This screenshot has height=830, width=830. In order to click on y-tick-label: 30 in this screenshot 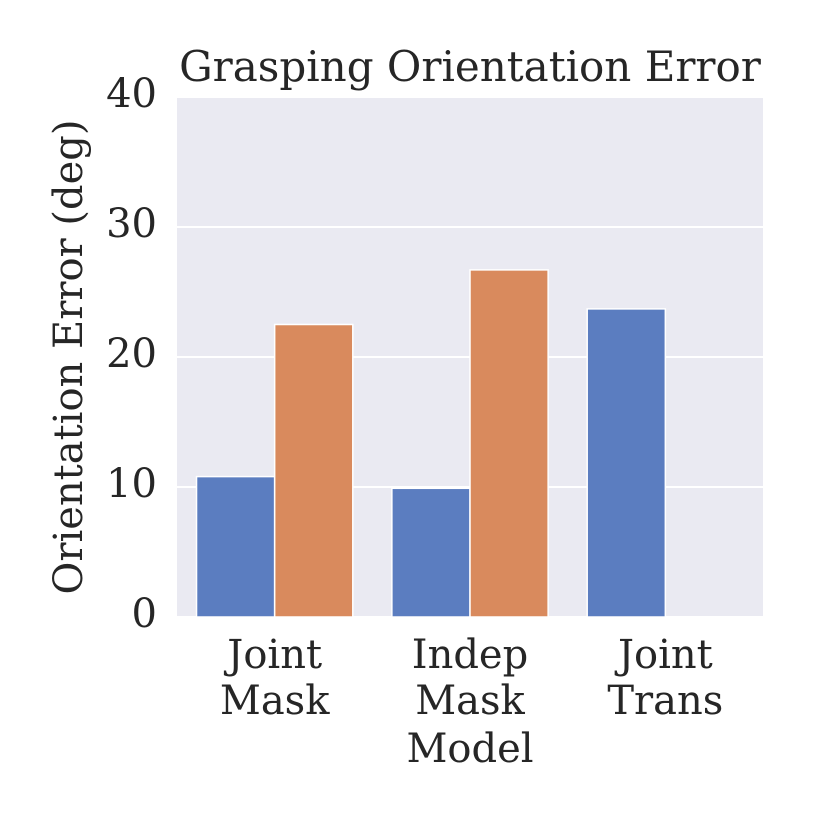, I will do `click(131, 224)`.